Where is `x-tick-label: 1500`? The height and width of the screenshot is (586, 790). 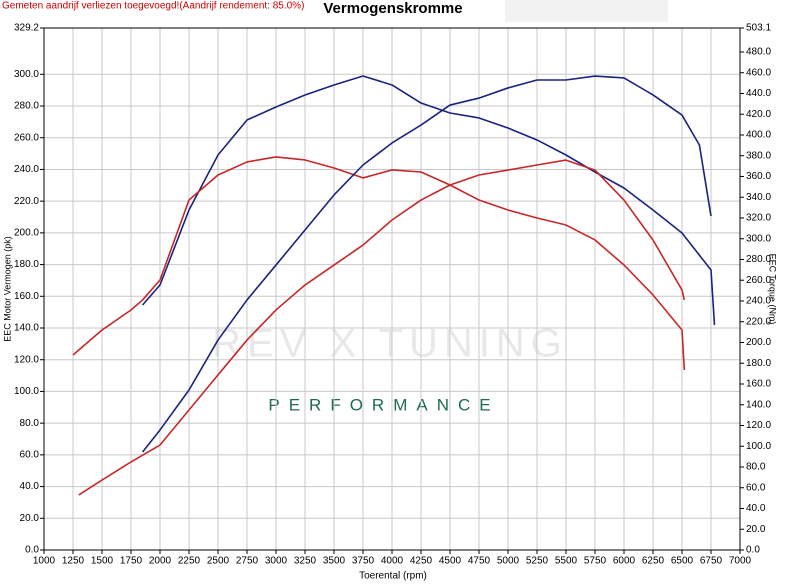
x-tick-label: 1500 is located at coordinates (102, 561).